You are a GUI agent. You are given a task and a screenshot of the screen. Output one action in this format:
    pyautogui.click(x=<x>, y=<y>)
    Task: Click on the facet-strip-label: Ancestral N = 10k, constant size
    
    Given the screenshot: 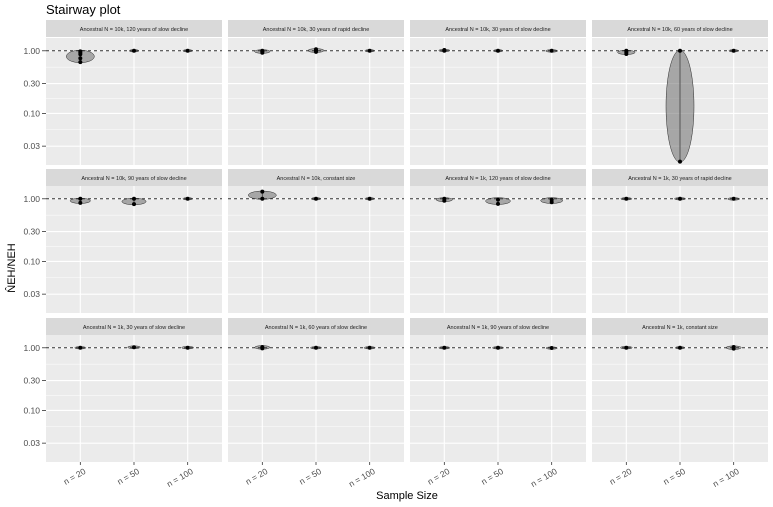 What is the action you would take?
    pyautogui.click(x=316, y=179)
    